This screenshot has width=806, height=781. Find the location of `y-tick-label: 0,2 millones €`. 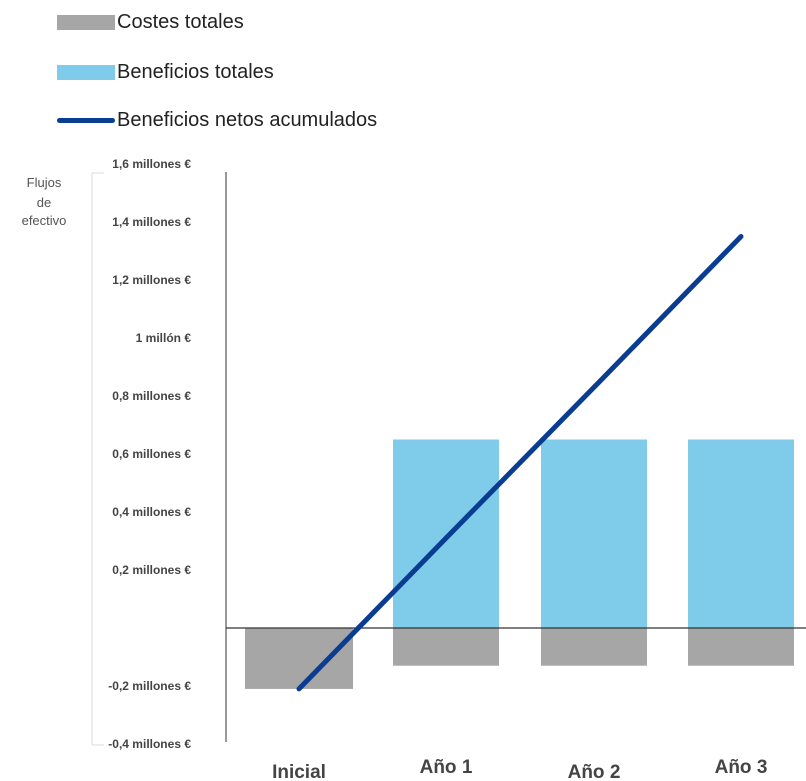

y-tick-label: 0,2 millones € is located at coordinates (151, 570).